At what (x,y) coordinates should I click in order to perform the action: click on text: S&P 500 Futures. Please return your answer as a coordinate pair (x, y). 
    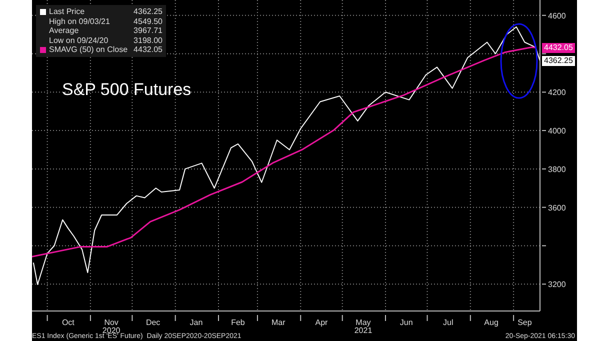
    Looking at the image, I should click on (127, 90).